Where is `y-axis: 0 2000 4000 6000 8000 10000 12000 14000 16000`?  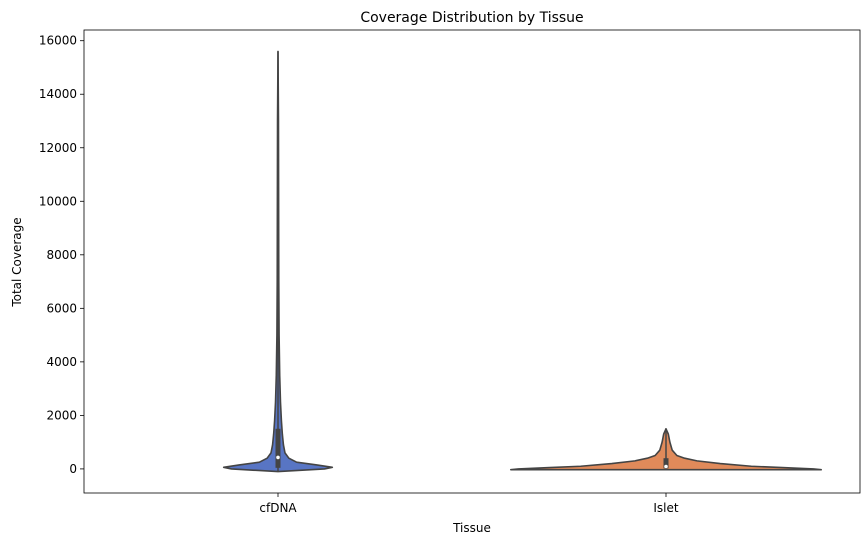
y-axis: 0 2000 4000 6000 8000 10000 12000 14000 16000 is located at coordinates (61, 255).